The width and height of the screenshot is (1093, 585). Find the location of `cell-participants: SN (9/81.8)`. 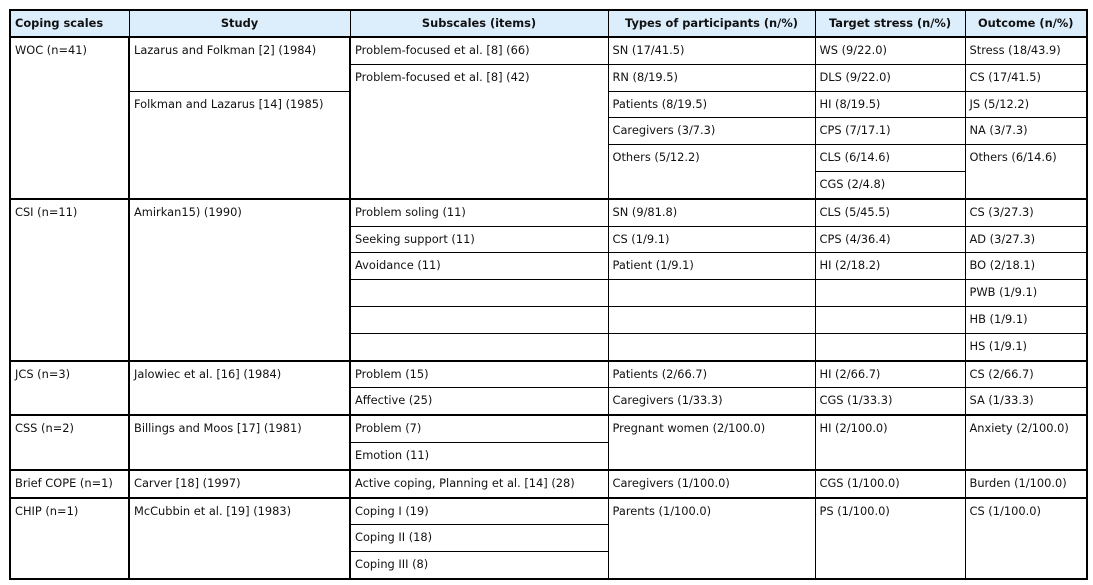

cell-participants: SN (9/81.8) is located at coordinates (711, 212).